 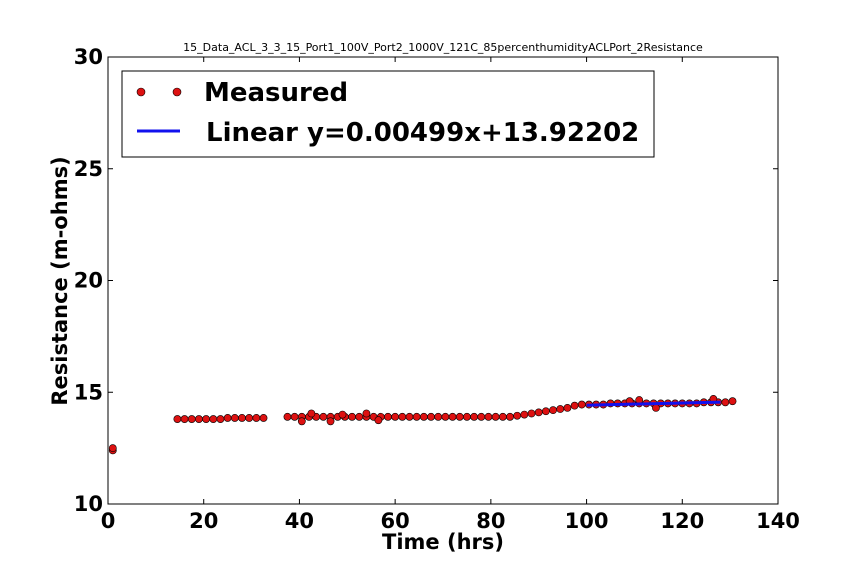 I want to click on x-tick-label: 80, so click(x=490, y=521).